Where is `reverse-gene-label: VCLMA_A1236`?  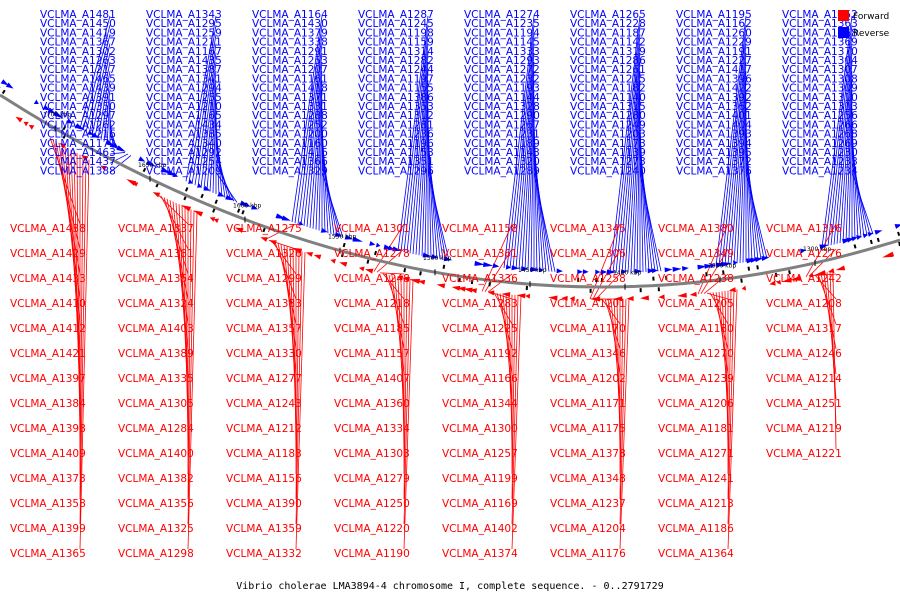
reverse-gene-label: VCLMA_A1236 is located at coordinates (396, 135).